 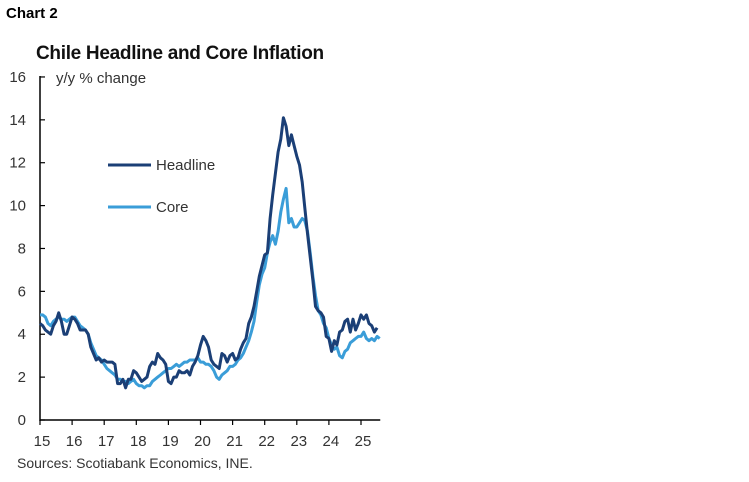 What do you see at coordinates (170, 441) in the screenshot?
I see `x-tick-label: 19` at bounding box center [170, 441].